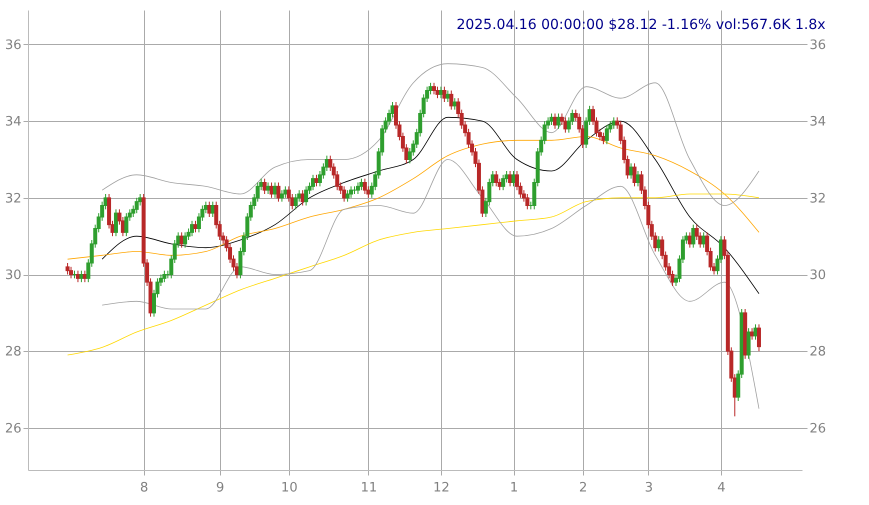  What do you see at coordinates (144, 488) in the screenshot?
I see `x-tick-label: 8` at bounding box center [144, 488].